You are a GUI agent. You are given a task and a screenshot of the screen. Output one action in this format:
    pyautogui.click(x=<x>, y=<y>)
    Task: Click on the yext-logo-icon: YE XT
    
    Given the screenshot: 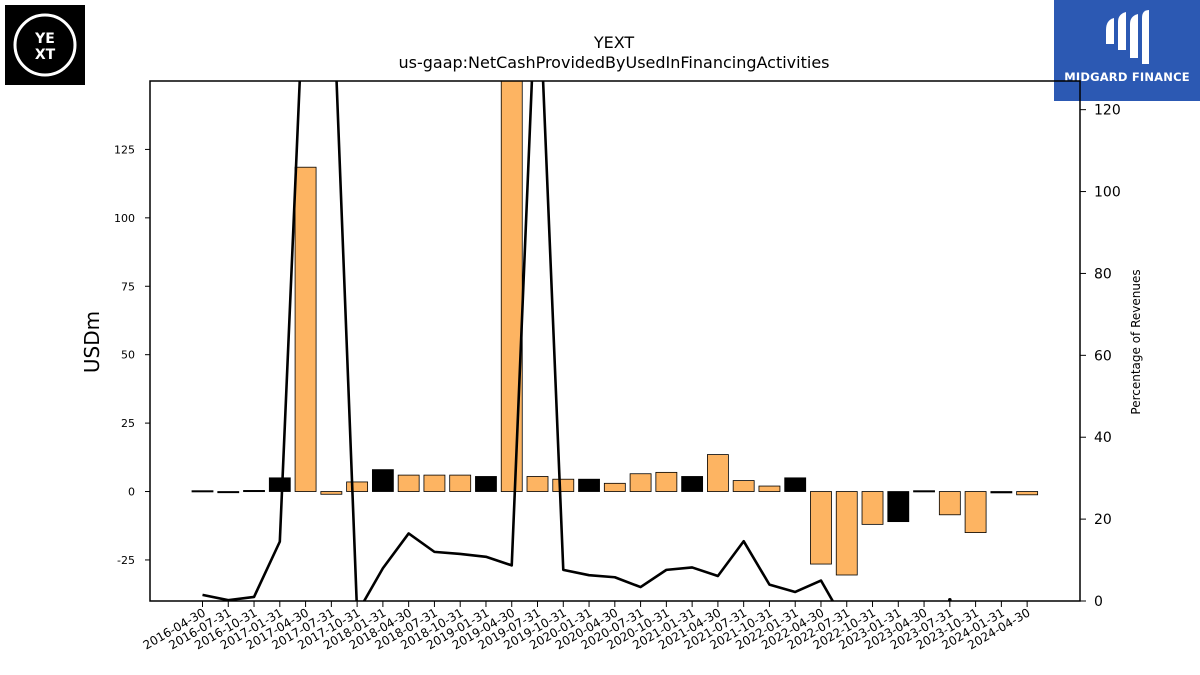 What is the action you would take?
    pyautogui.click(x=45, y=45)
    